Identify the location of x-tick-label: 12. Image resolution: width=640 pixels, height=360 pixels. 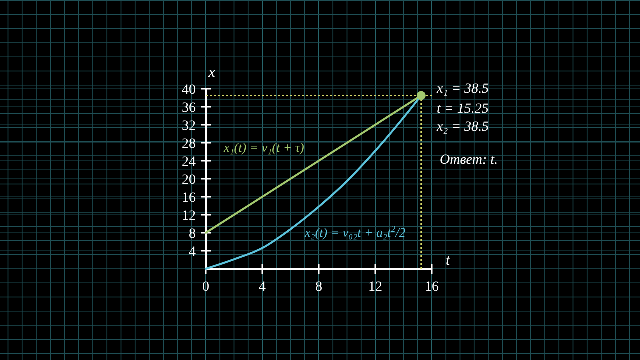
(375, 287).